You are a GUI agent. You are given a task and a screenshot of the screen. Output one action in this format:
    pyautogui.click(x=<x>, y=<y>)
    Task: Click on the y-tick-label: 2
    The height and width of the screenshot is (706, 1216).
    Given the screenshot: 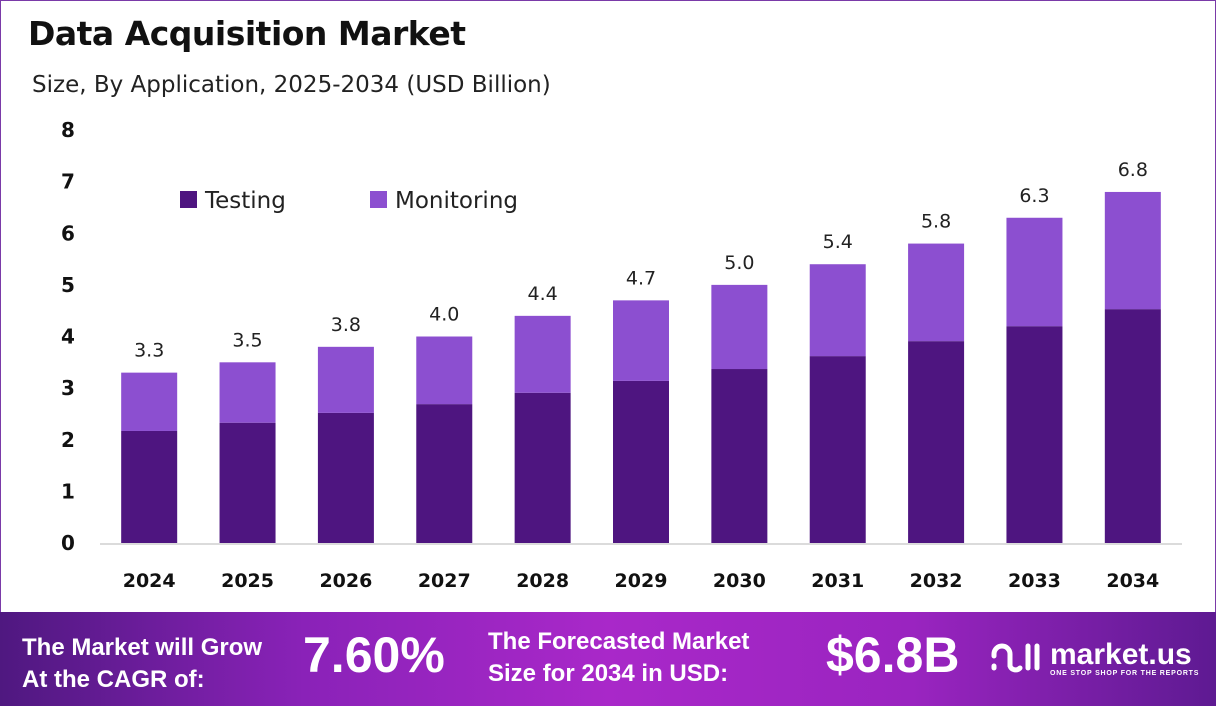 What is the action you would take?
    pyautogui.click(x=68, y=440)
    